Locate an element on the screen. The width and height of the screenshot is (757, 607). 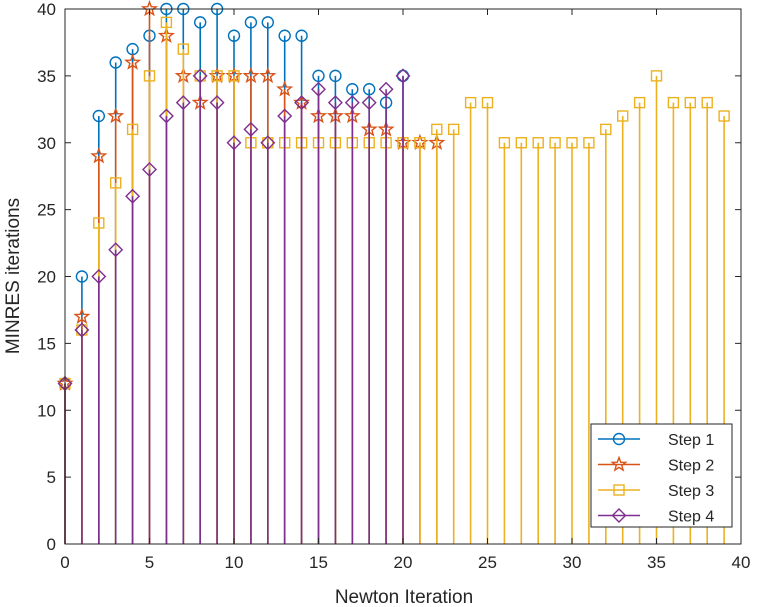
y-tick-label: 30 is located at coordinates (46, 143).